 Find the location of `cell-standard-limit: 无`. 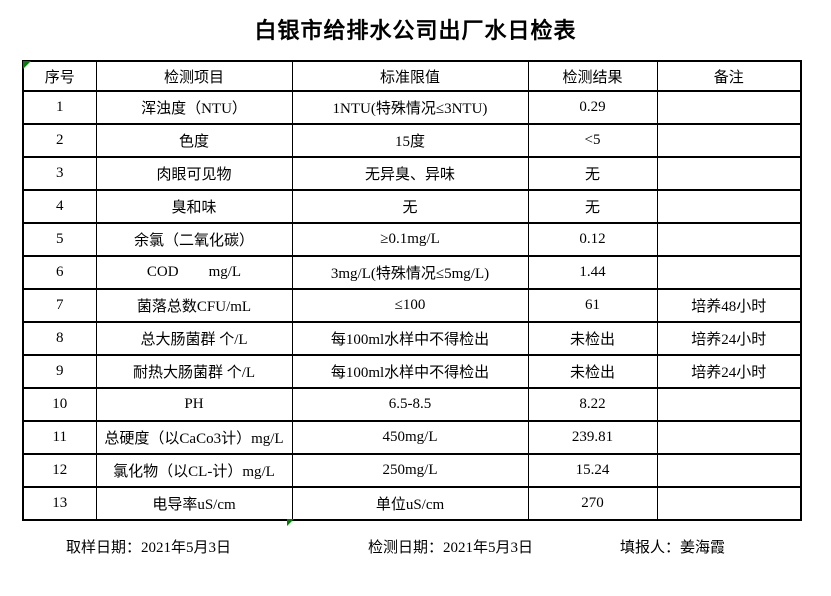

cell-standard-limit: 无 is located at coordinates (410, 206).